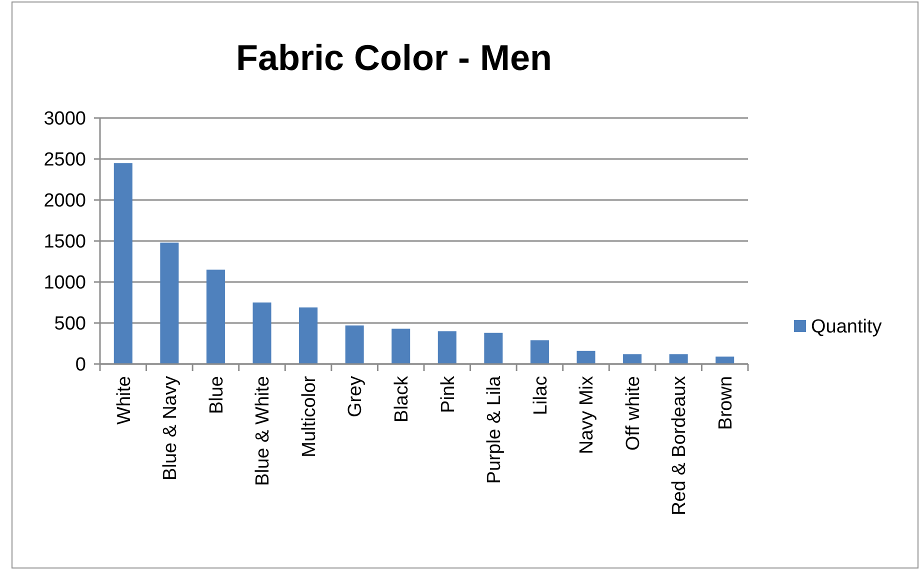 Image resolution: width=922 pixels, height=571 pixels. Describe the element at coordinates (679, 446) in the screenshot. I see `x-tick-label: Red & Bordeaux` at that location.